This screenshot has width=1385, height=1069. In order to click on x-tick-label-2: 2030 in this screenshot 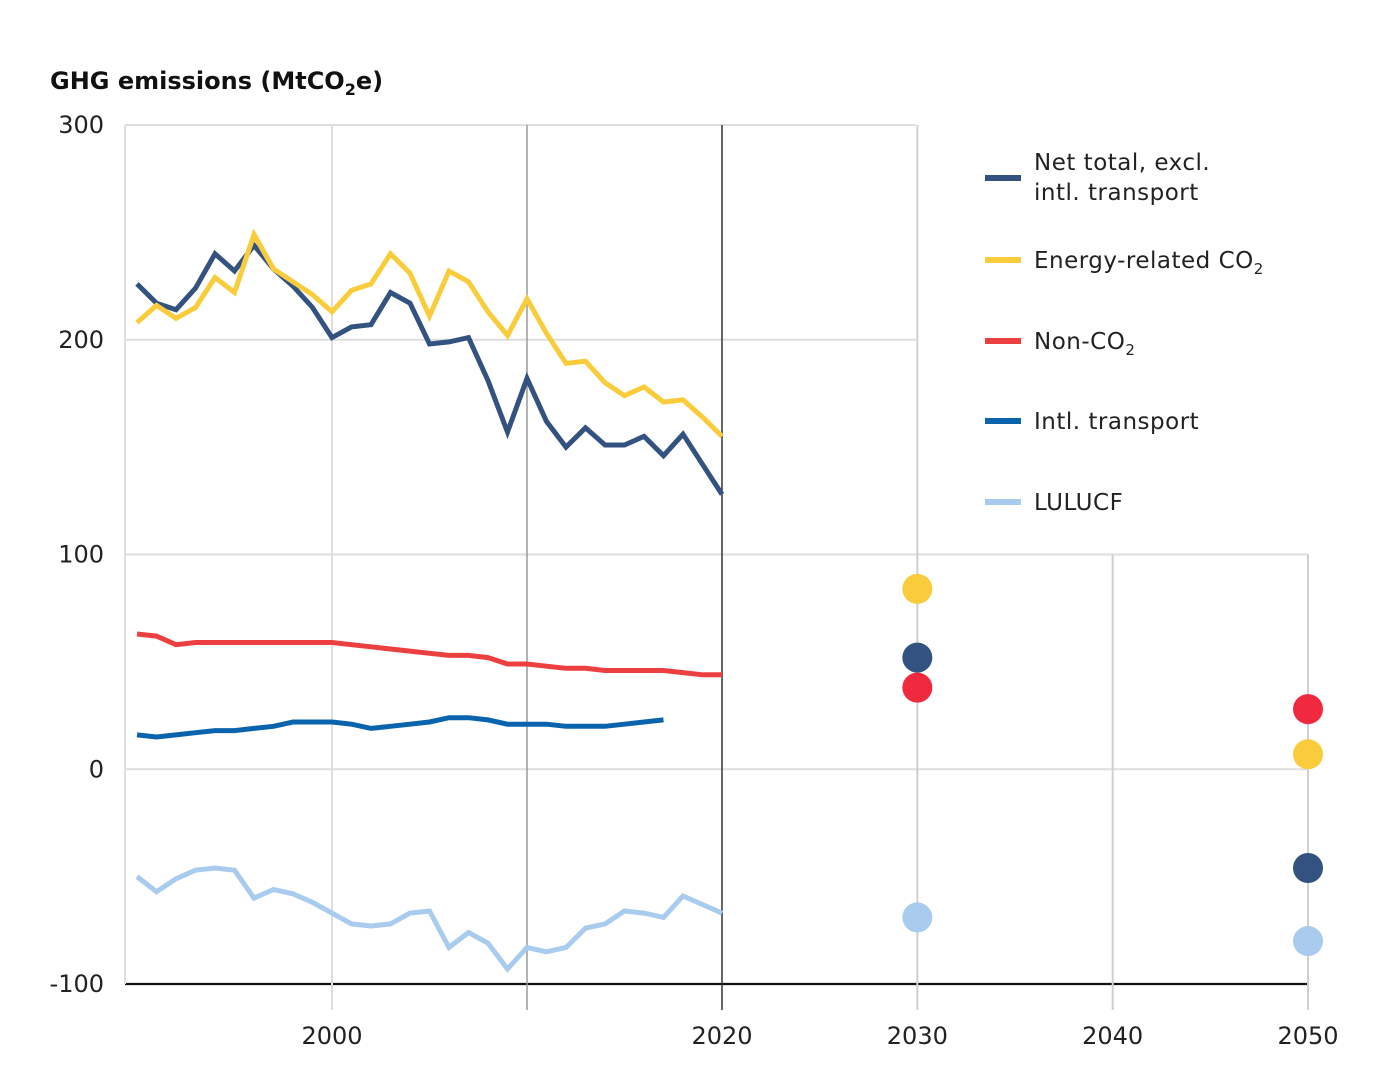, I will do `click(917, 1036)`.